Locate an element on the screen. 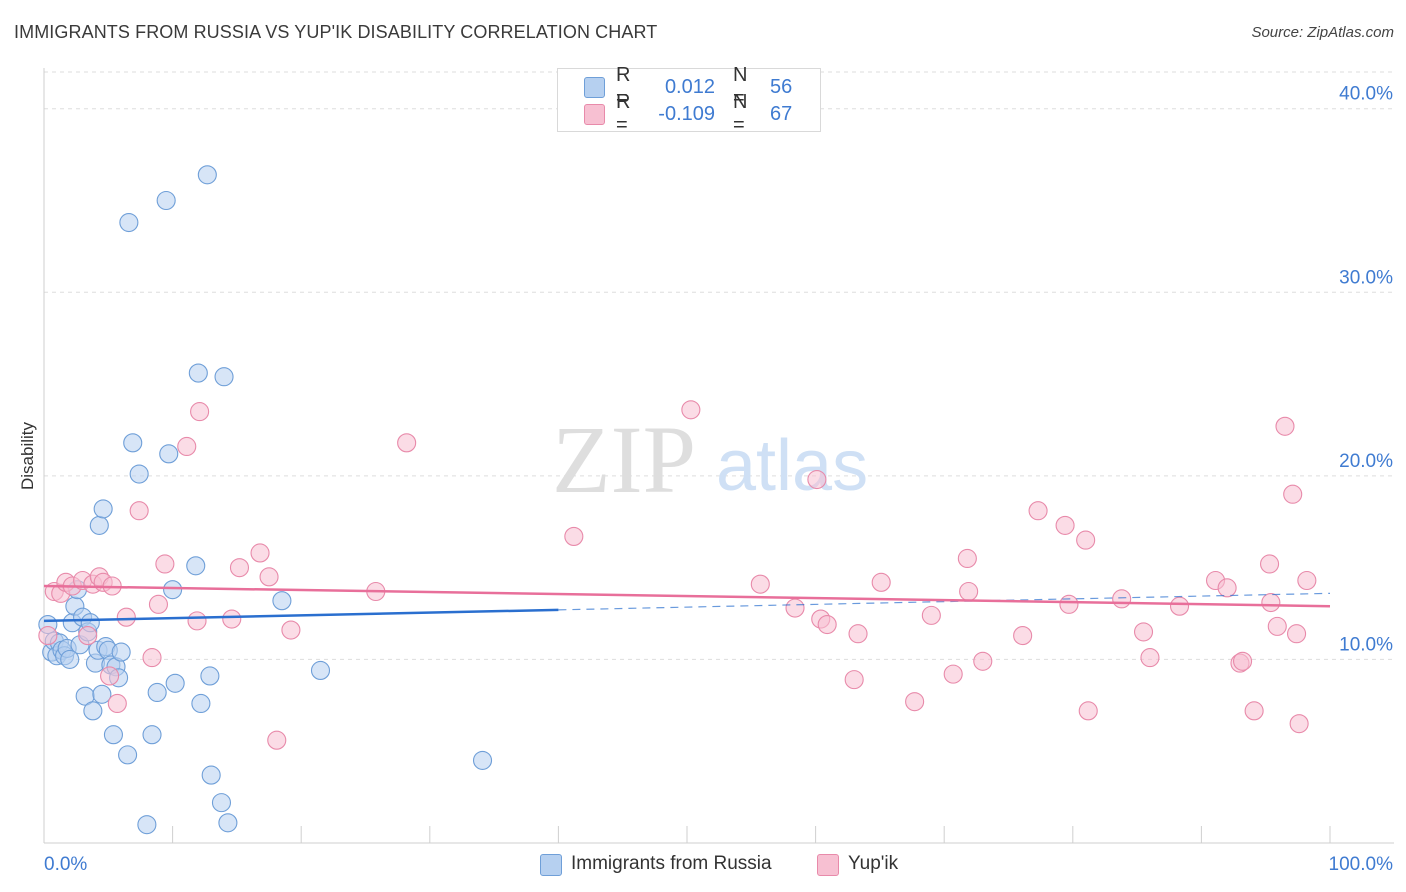 The height and width of the screenshot is (892, 1406). x-tick-label: 0.0% is located at coordinates (65, 864).